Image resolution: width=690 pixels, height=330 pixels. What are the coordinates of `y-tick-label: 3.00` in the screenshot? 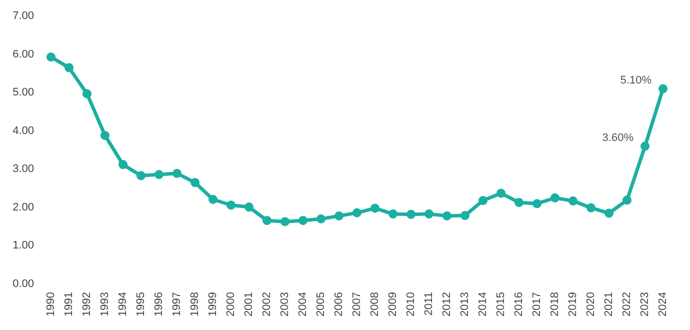 It's located at (23, 169).